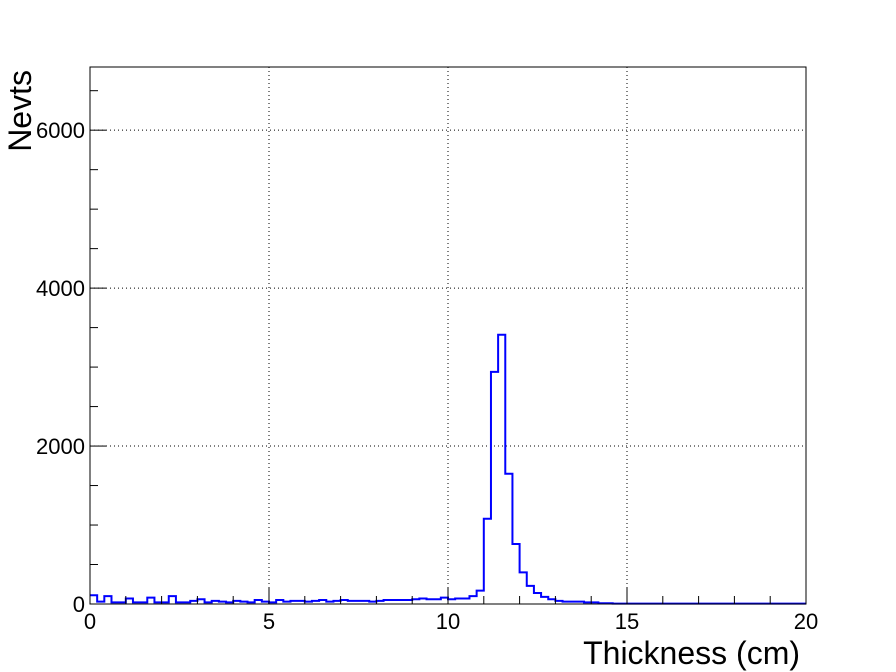  Describe the element at coordinates (20, 111) in the screenshot. I see `y-axis-title: Nevts` at that location.